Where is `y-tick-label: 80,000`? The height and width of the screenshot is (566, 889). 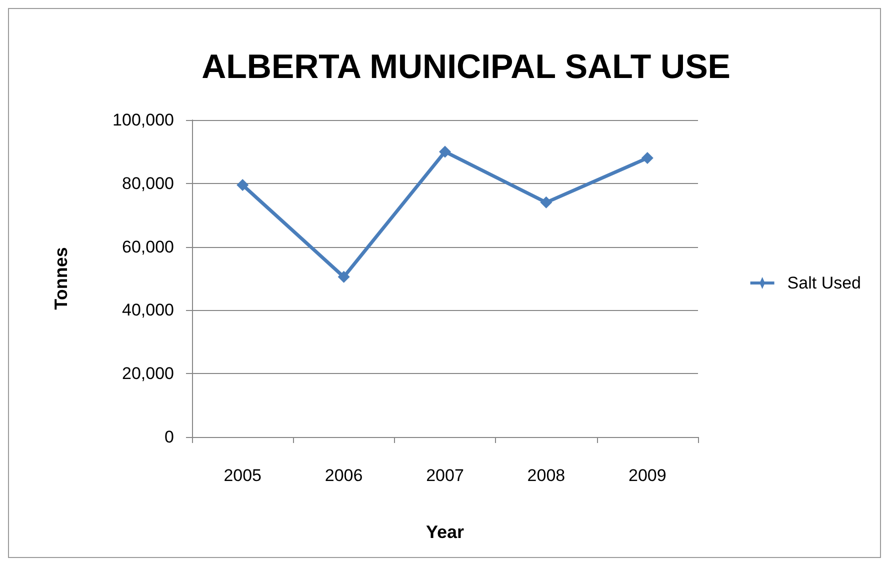
y-tick-label: 80,000 is located at coordinates (148, 183).